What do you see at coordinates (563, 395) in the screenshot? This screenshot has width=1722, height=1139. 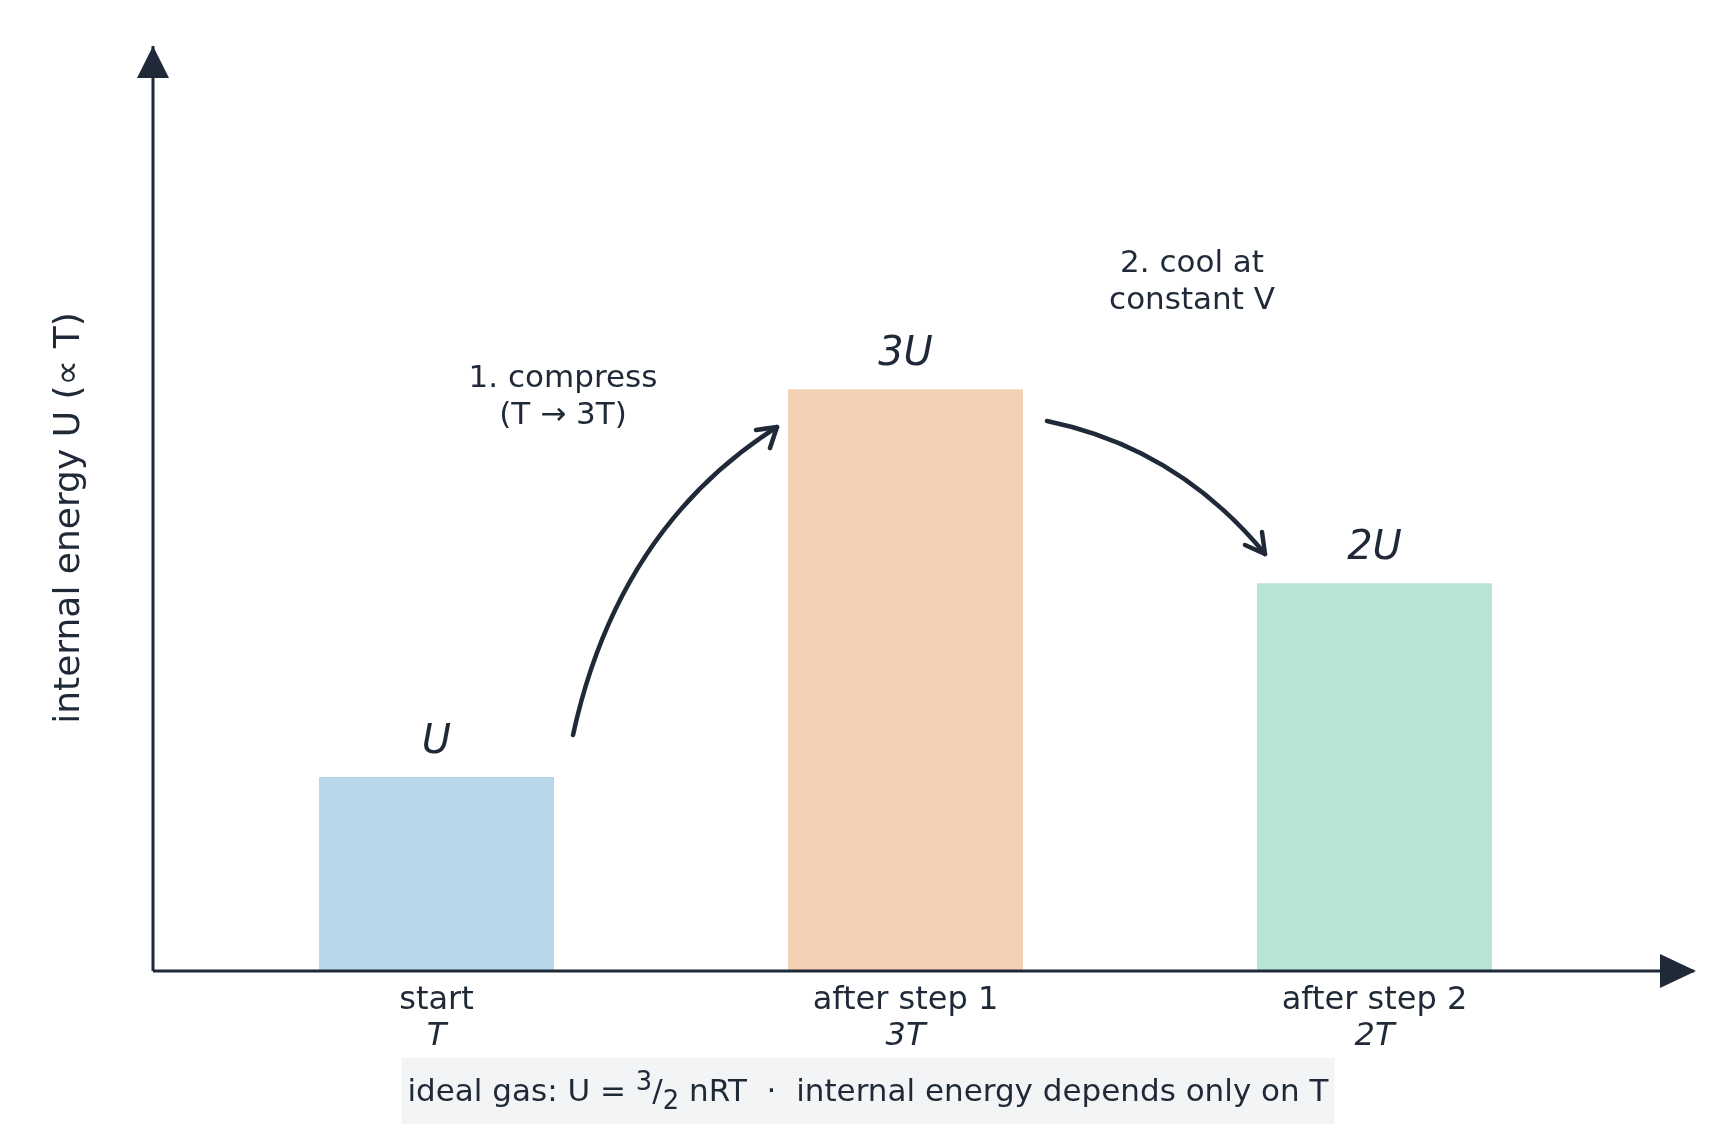 I see `annotation: 1. compress (T → 3T)` at bounding box center [563, 395].